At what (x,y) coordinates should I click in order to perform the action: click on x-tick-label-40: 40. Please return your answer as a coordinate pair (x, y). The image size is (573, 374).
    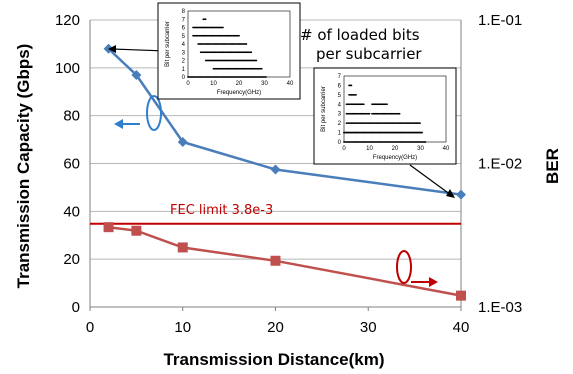
    Looking at the image, I should click on (461, 327).